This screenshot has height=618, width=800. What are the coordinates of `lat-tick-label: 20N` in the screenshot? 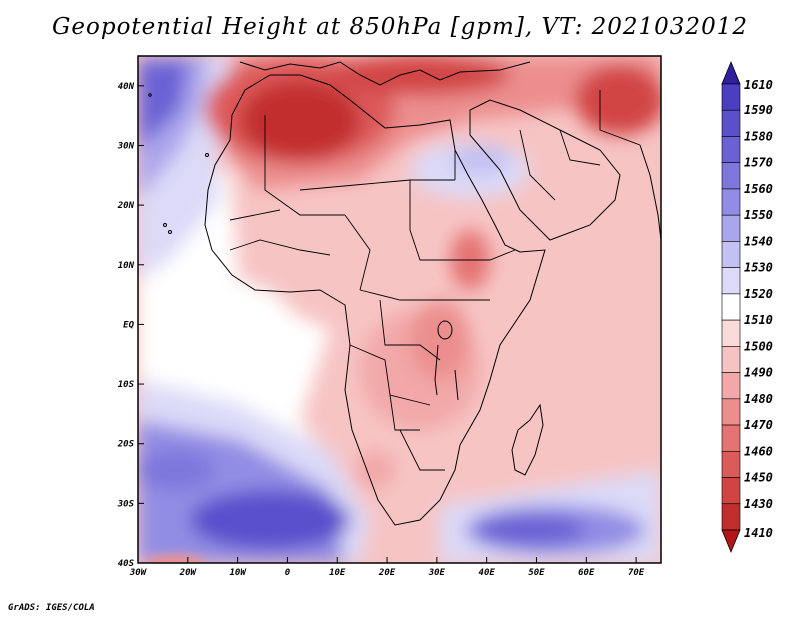 It's located at (126, 206).